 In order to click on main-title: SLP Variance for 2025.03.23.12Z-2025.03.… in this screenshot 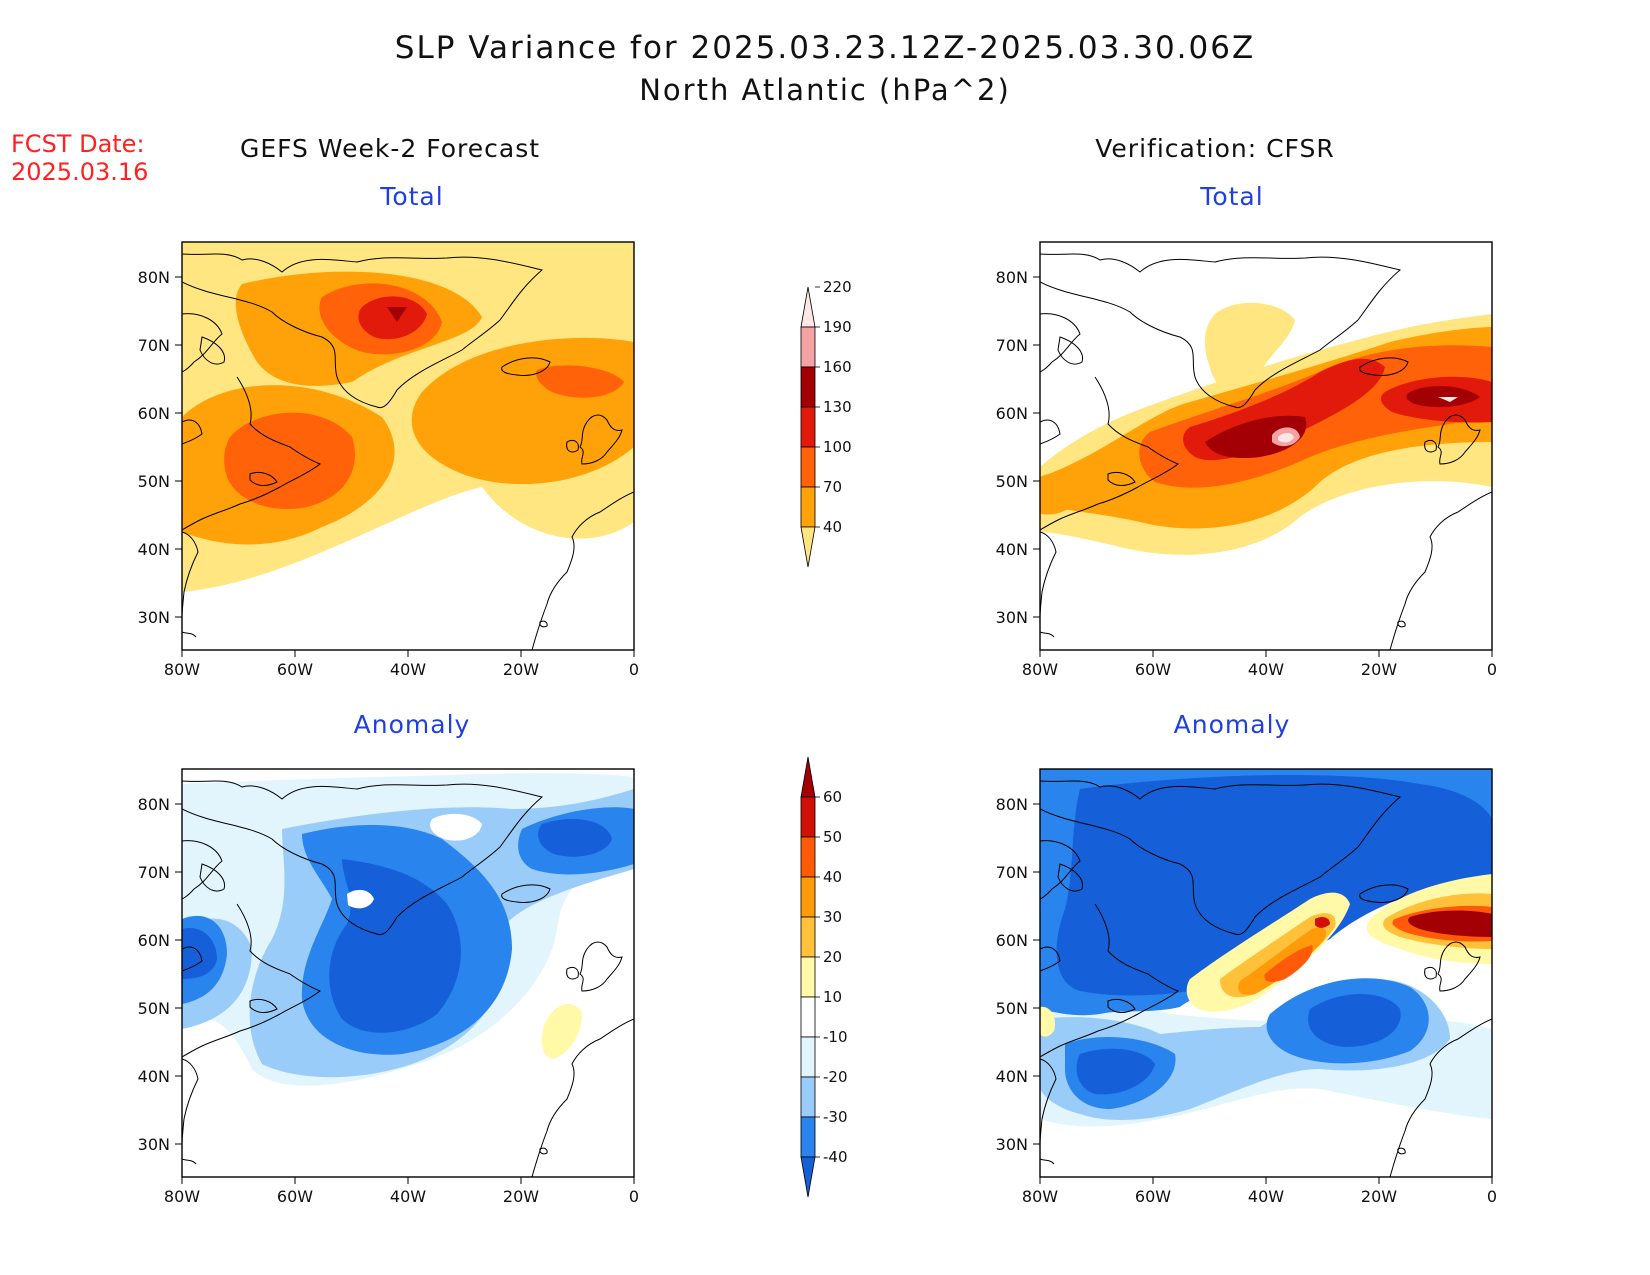, I will do `click(825, 48)`.